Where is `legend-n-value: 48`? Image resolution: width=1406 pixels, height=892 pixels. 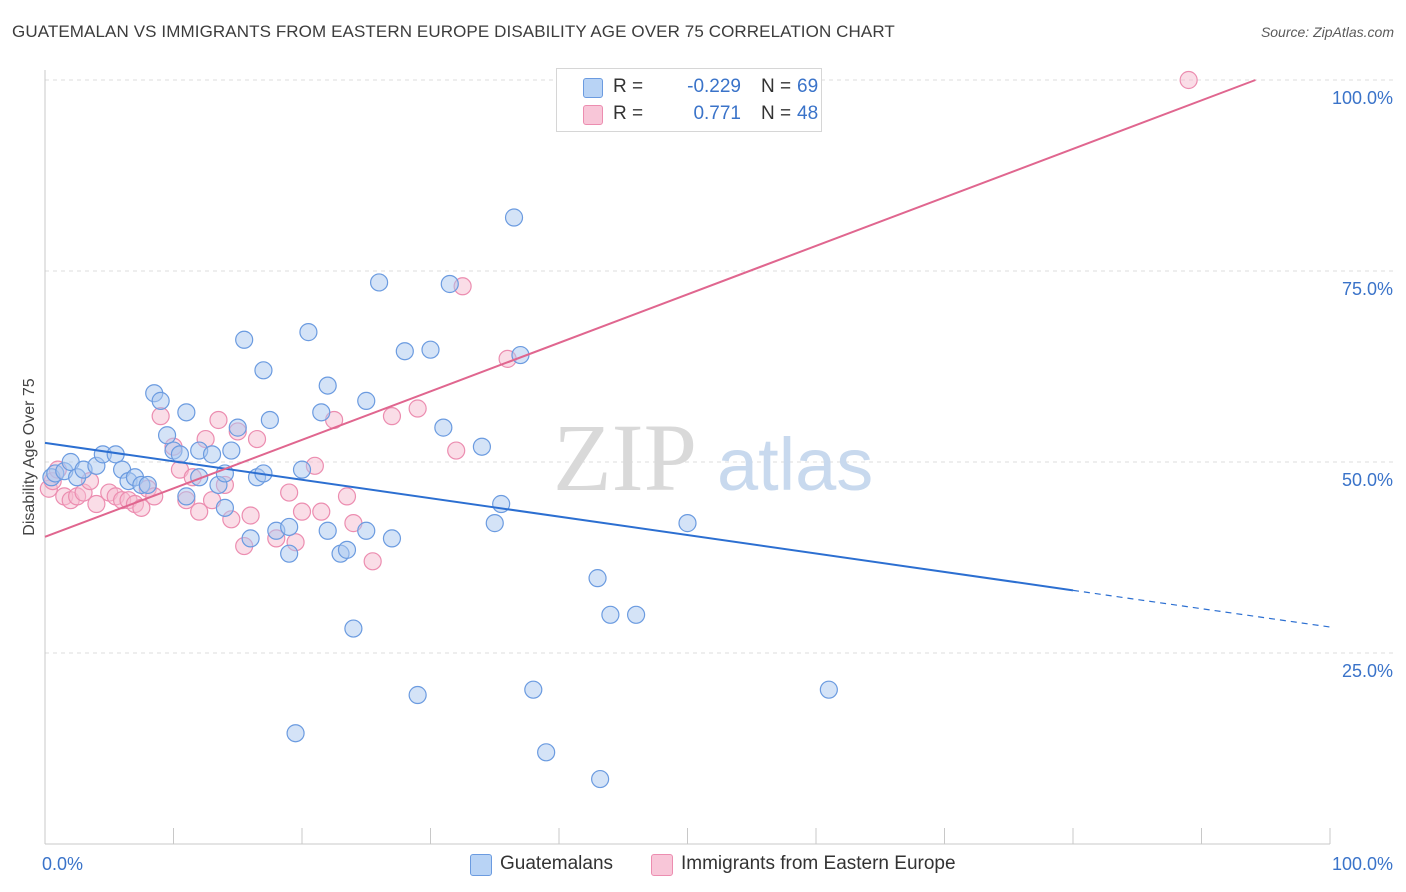 legend-n-value: 48 is located at coordinates (808, 113).